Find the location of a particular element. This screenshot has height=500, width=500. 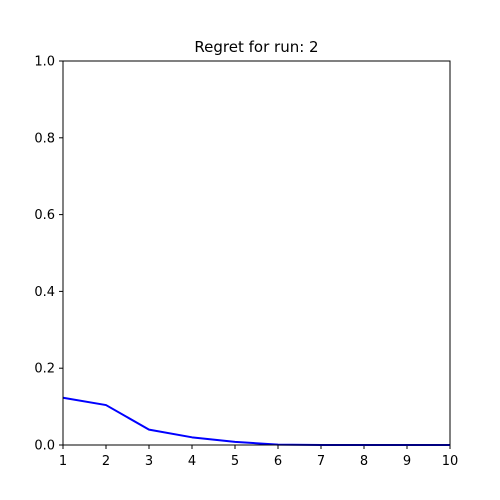

y-tick-label: 0.8 is located at coordinates (44, 138).